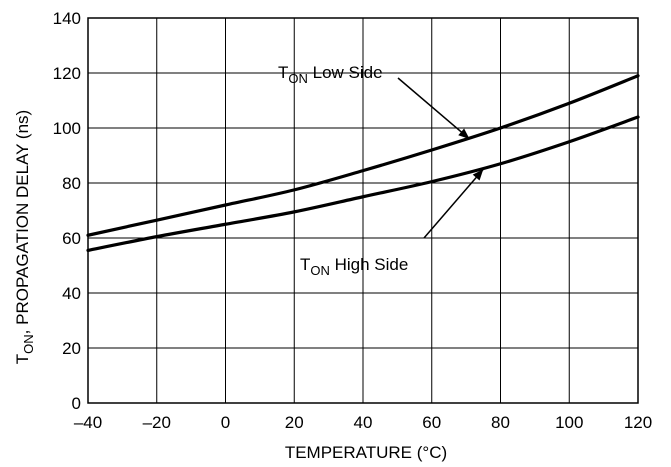 The width and height of the screenshot is (671, 467). What do you see at coordinates (298, 78) in the screenshot?
I see `annotation-low-side-label-subscript: ON` at bounding box center [298, 78].